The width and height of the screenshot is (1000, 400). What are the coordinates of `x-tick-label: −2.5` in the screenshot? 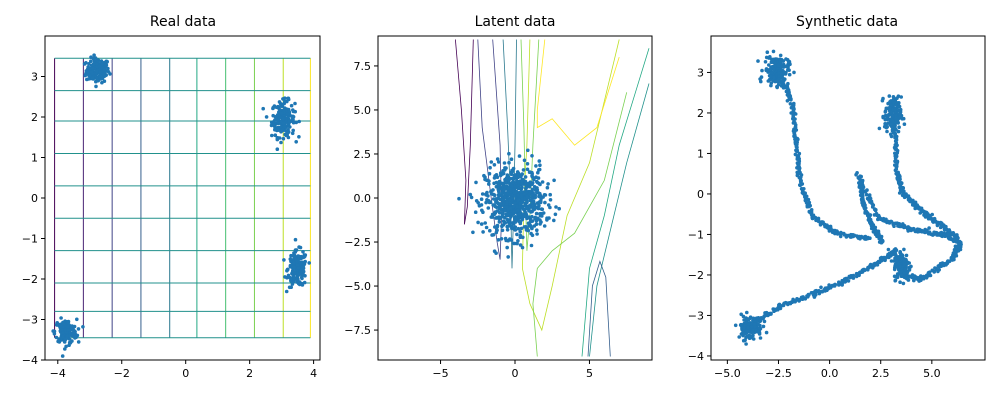 It's located at (778, 373).